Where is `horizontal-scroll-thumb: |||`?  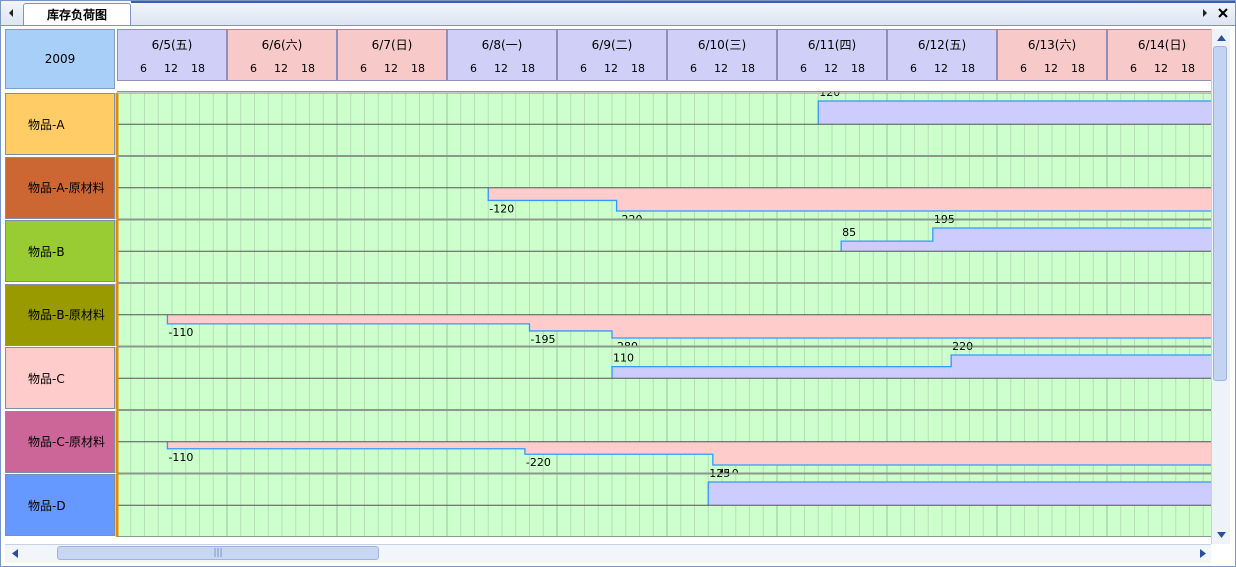
horizontal-scroll-thumb: ||| is located at coordinates (218, 553).